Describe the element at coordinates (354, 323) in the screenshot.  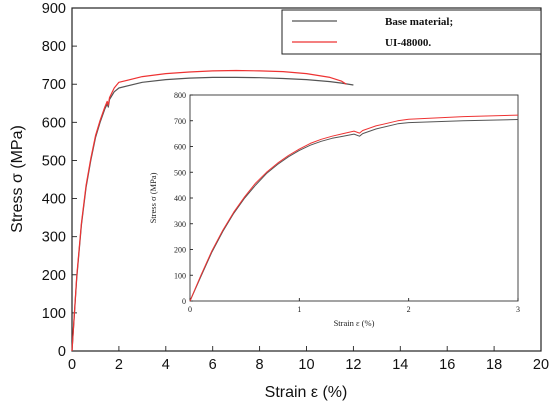
I see `inset-xlabel: Strain ε (%)` at that location.